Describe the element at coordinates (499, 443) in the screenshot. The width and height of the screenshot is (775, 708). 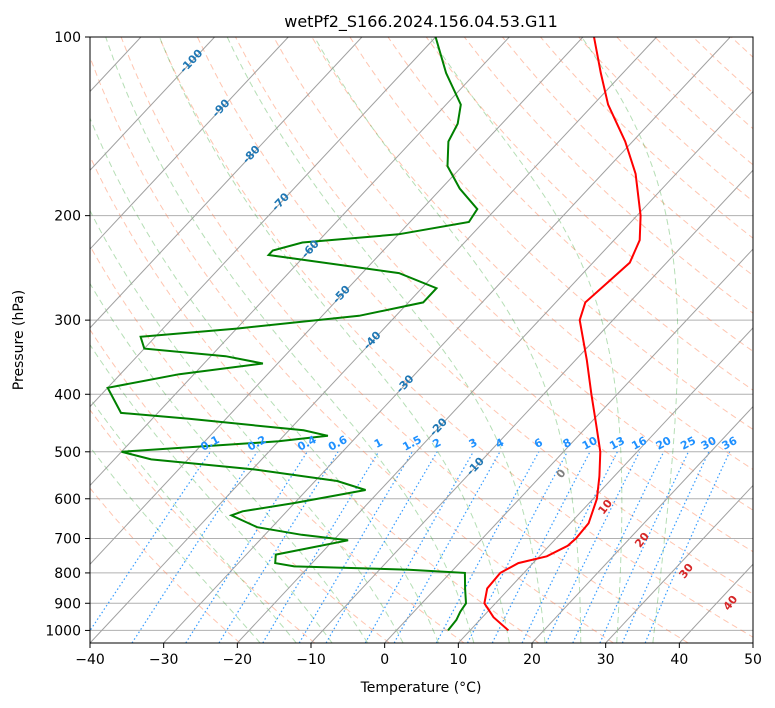
I see `mixing-ratio-label: 4` at that location.